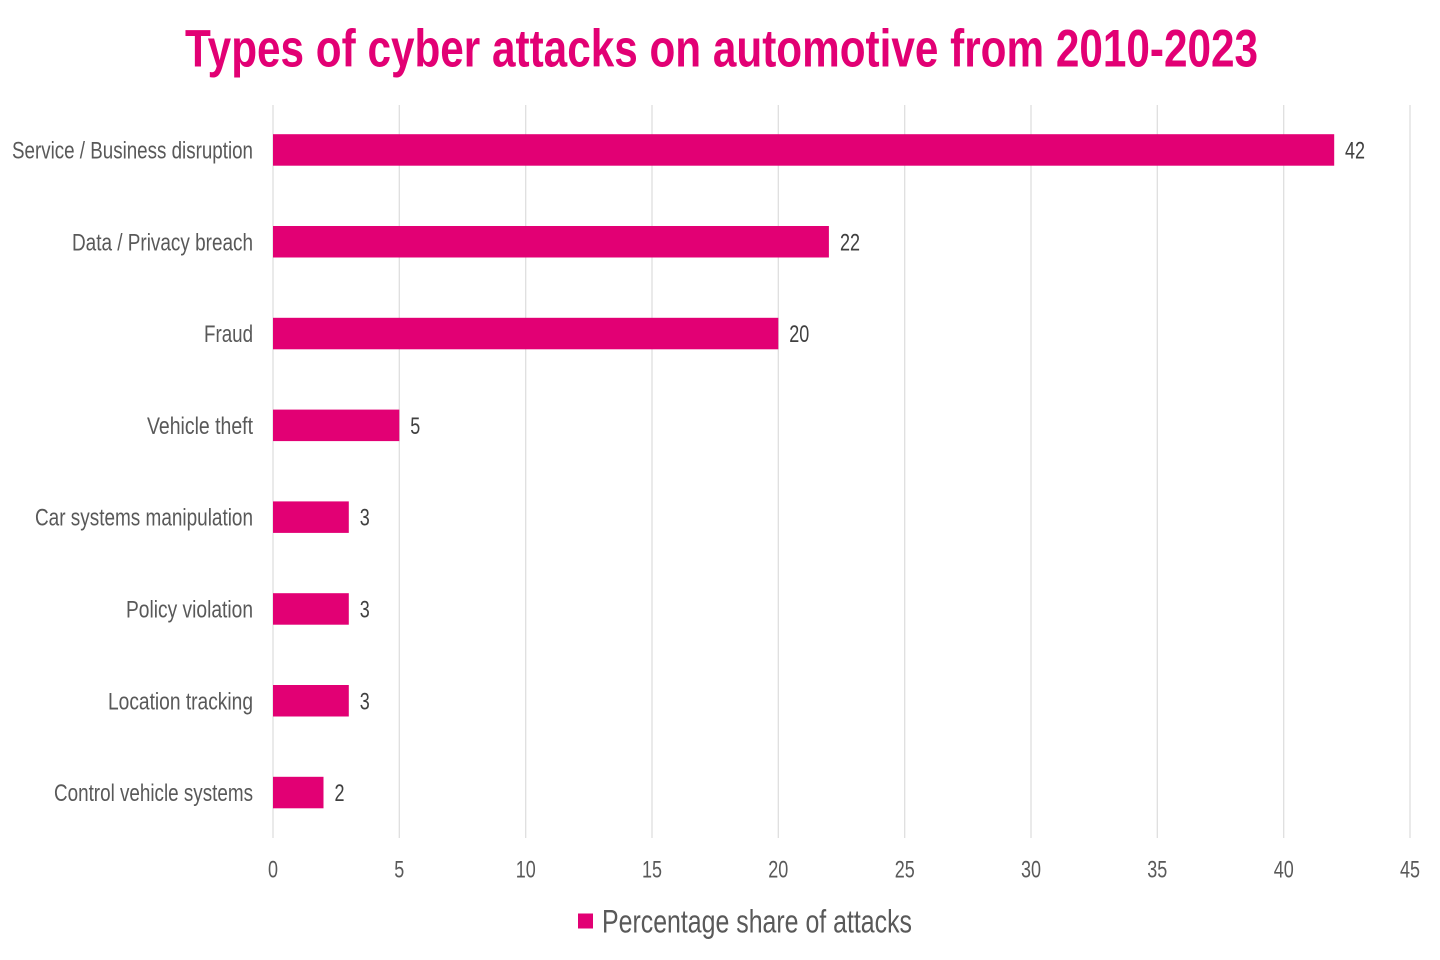 The height and width of the screenshot is (960, 1440). What do you see at coordinates (652, 870) in the screenshot?
I see `svg-text: 15` at bounding box center [652, 870].